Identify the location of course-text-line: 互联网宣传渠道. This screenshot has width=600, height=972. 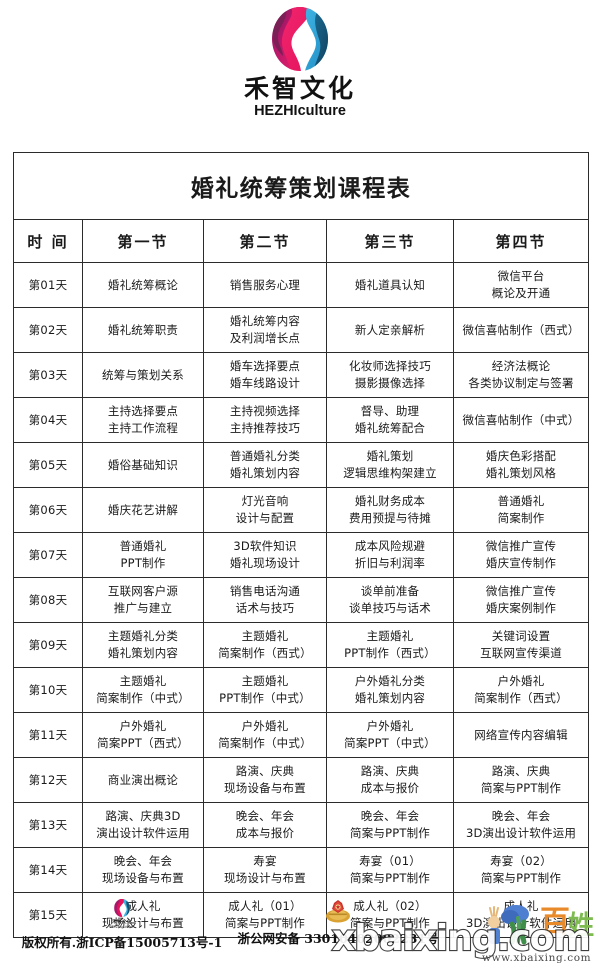
(521, 653).